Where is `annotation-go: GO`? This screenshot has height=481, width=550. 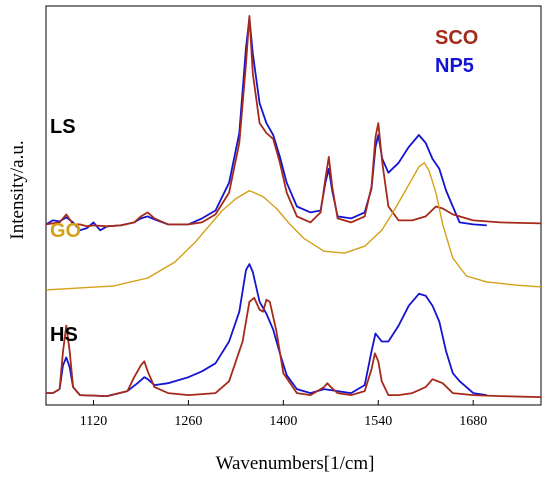
annotation-go: GO is located at coordinates (65, 231).